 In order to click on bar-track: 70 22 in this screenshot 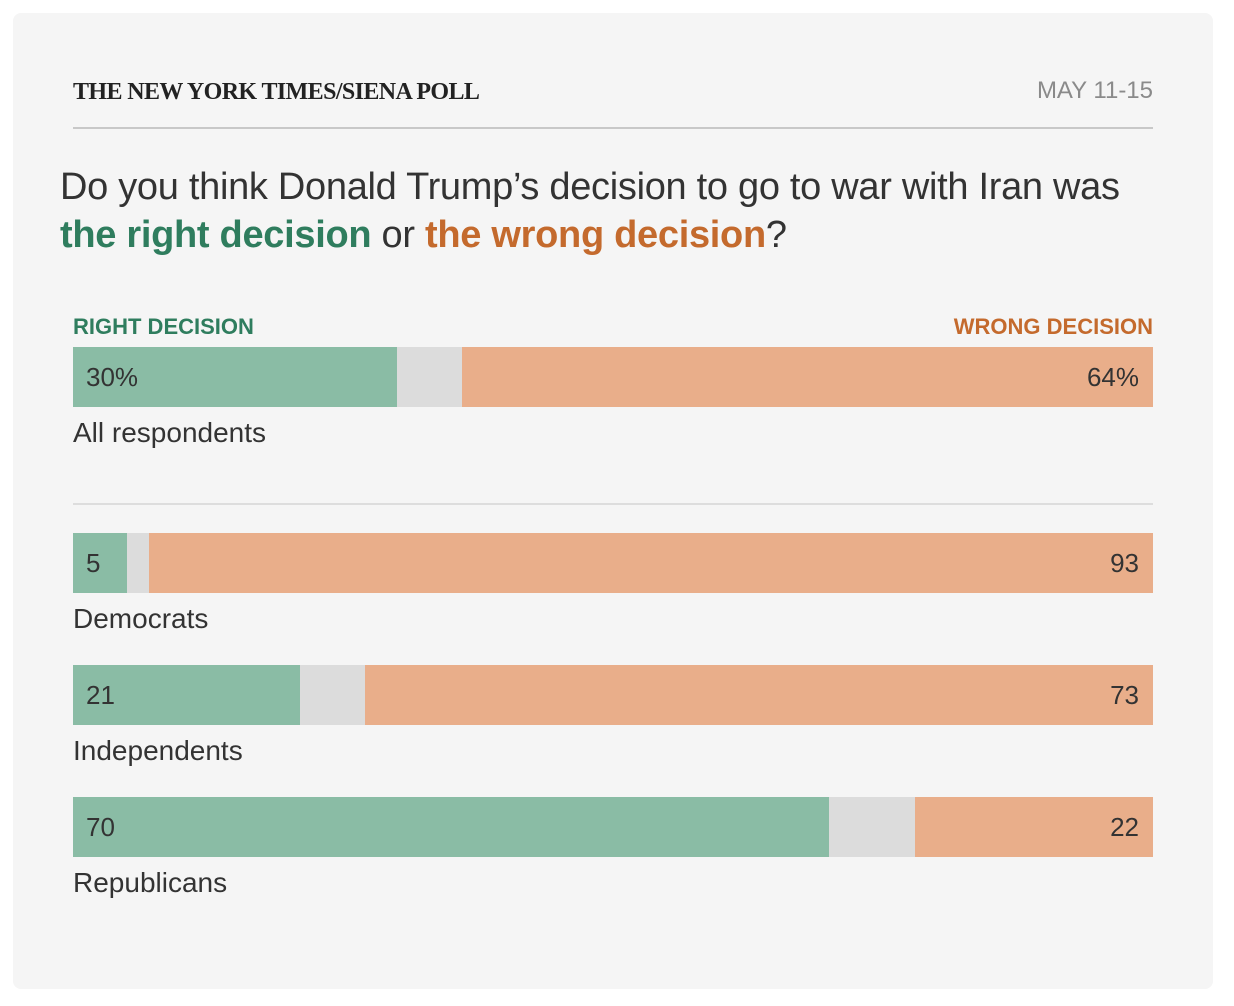, I will do `click(613, 827)`.